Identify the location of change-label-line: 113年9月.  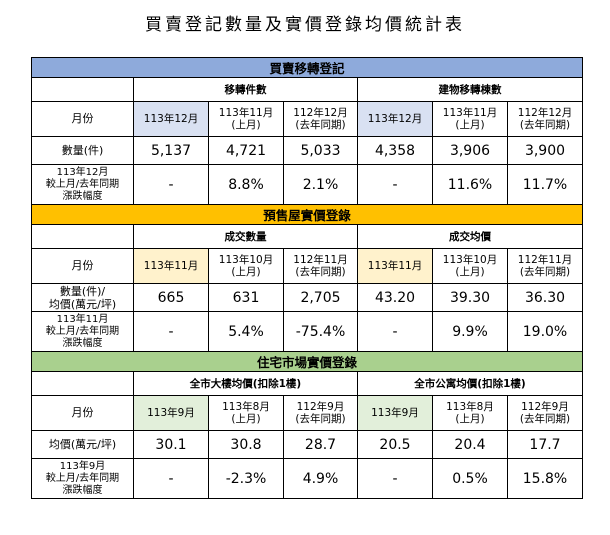
(82, 466).